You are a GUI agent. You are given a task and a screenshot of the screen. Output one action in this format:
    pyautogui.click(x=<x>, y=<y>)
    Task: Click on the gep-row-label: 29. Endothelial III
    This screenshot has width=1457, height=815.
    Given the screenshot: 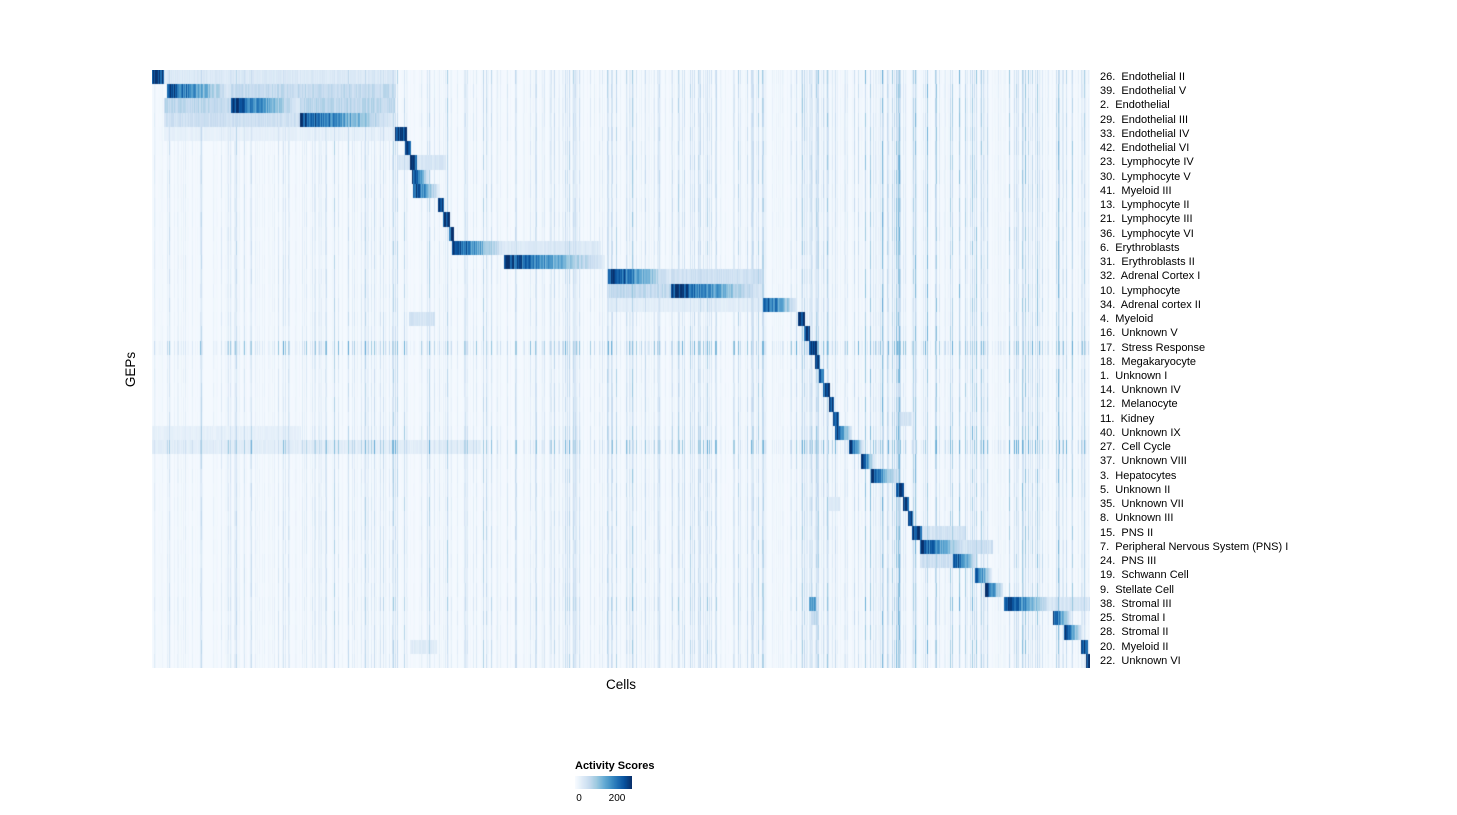 What is the action you would take?
    pyautogui.click(x=1144, y=119)
    